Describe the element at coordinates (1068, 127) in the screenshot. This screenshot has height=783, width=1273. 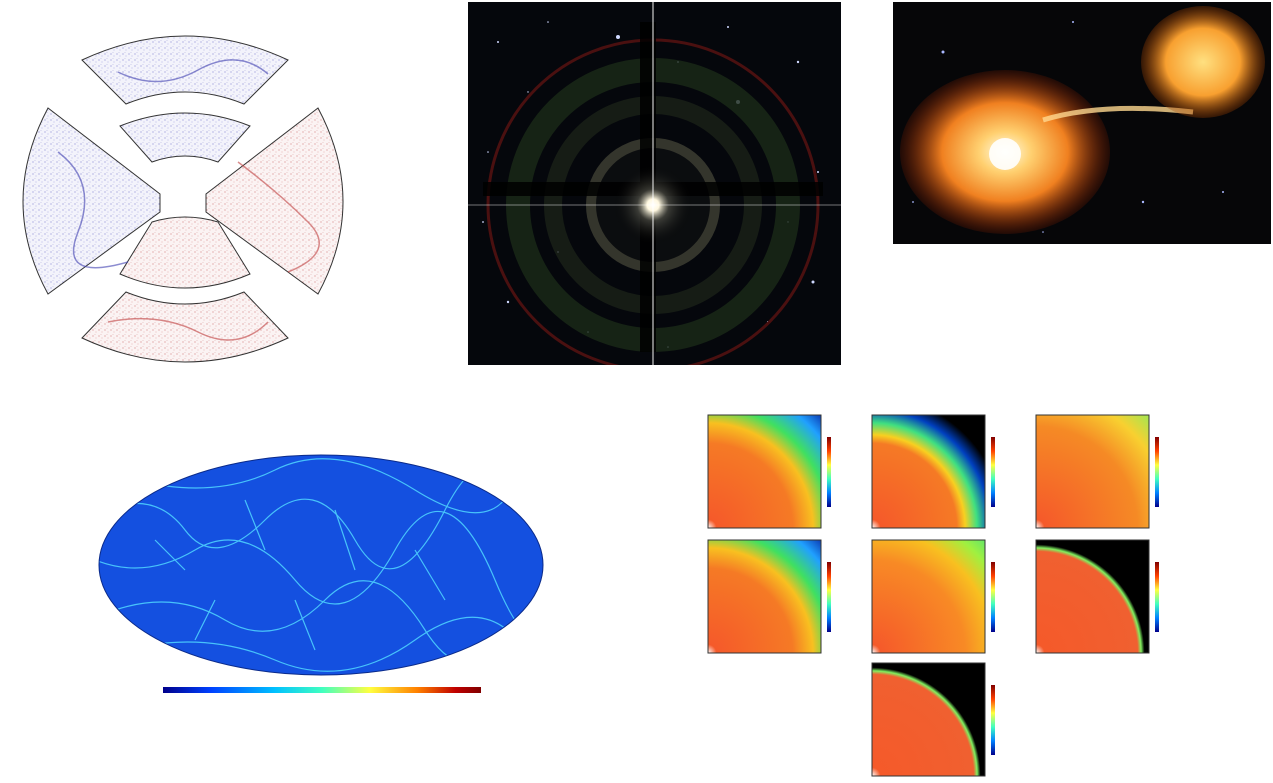
I see `bg-stars` at that location.